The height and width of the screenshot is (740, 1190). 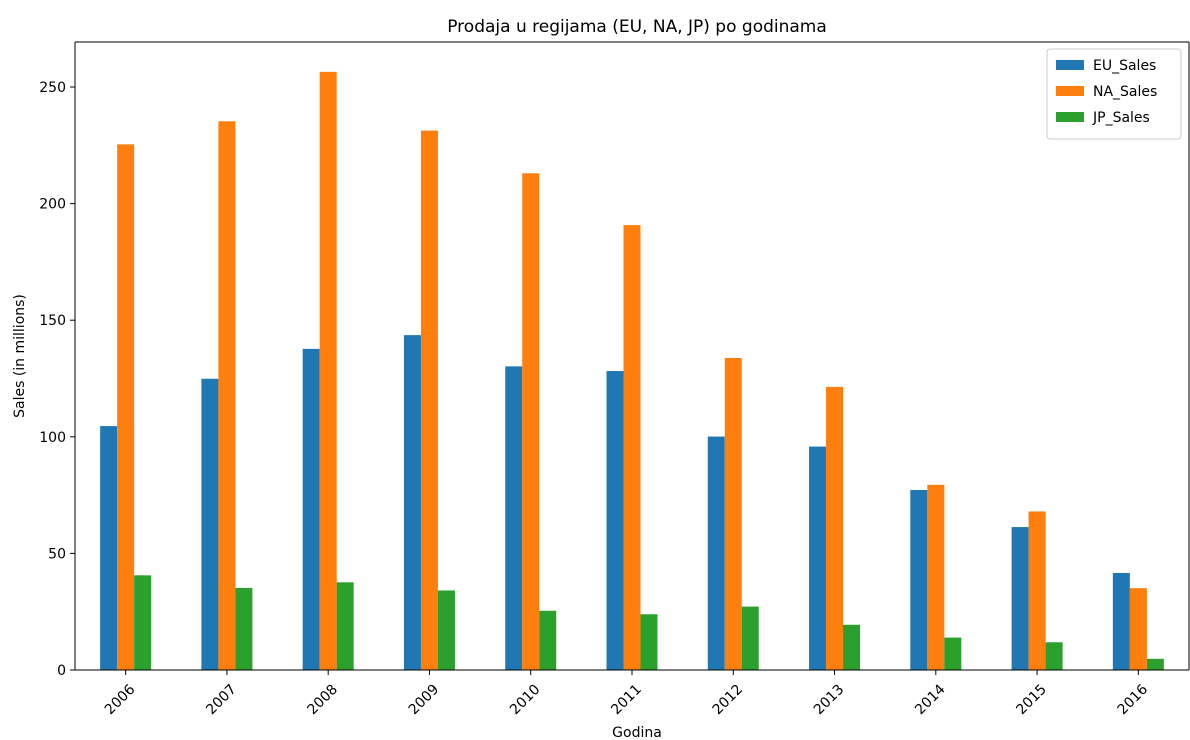 I want to click on legend-label-na-sales: NA_Sales, so click(x=1125, y=92).